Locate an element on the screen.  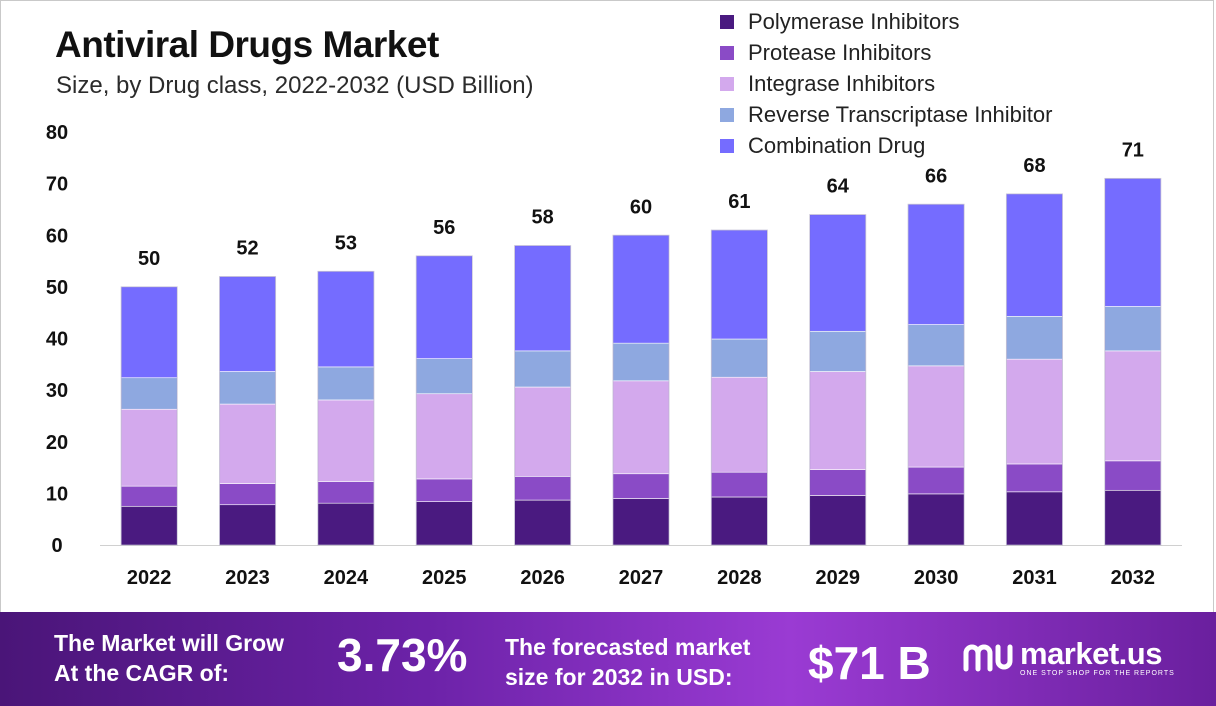
legend-item: Reverse Transcriptase Inhibitor is located at coordinates (886, 114).